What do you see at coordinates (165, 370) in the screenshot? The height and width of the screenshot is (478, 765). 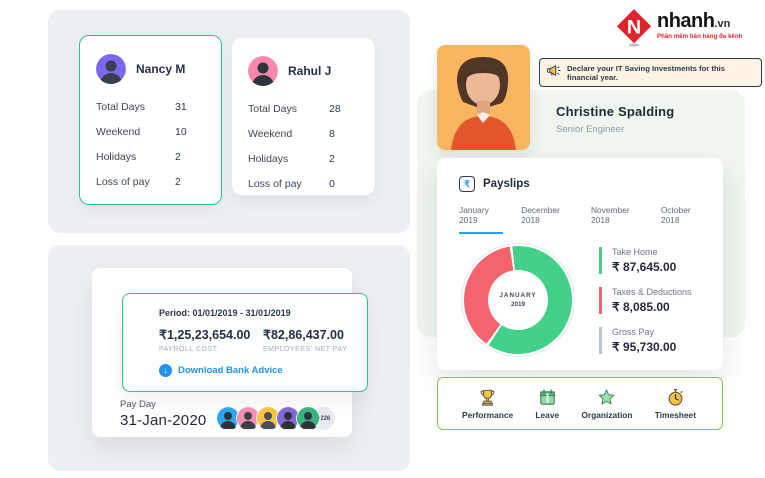 I see `download-icon: ↓` at bounding box center [165, 370].